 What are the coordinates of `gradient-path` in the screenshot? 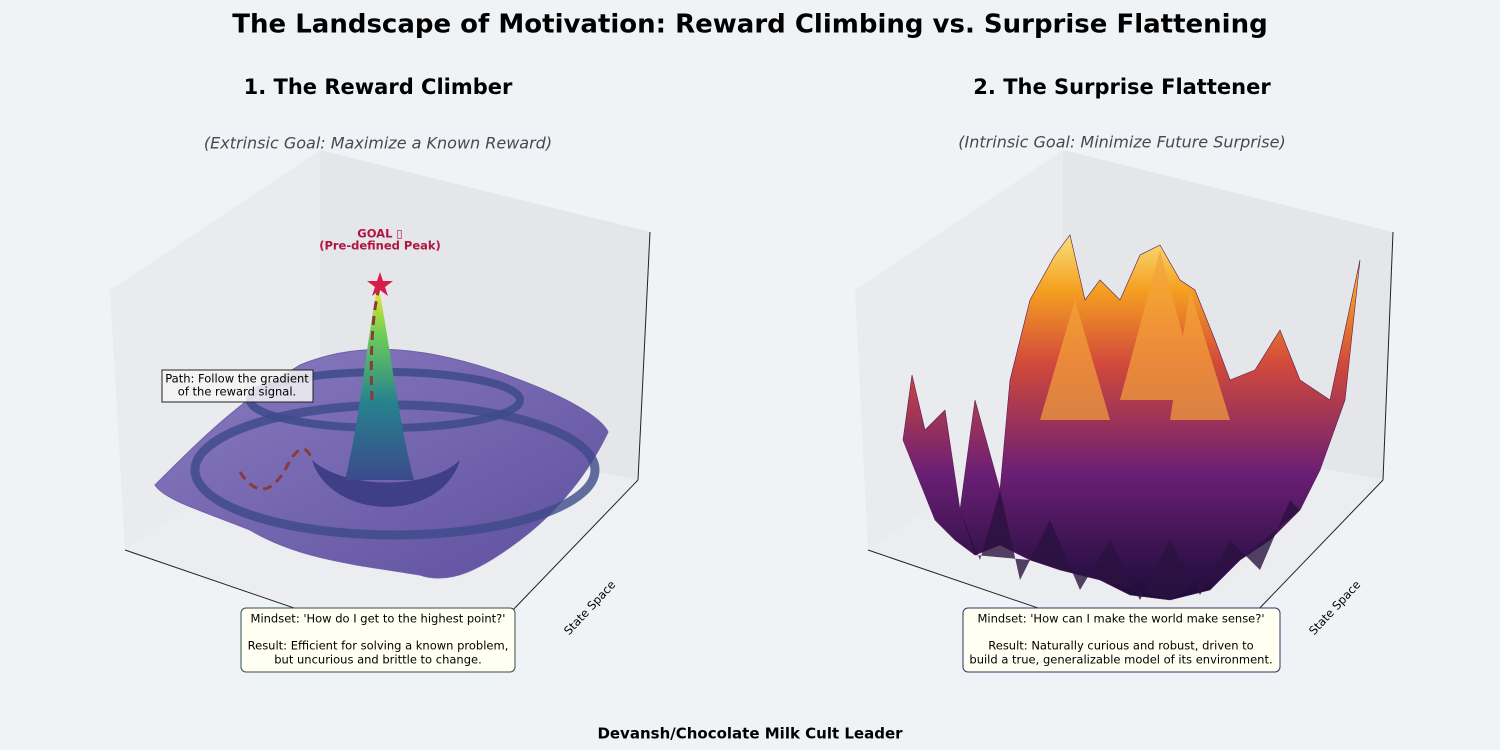 It's located at (310, 387).